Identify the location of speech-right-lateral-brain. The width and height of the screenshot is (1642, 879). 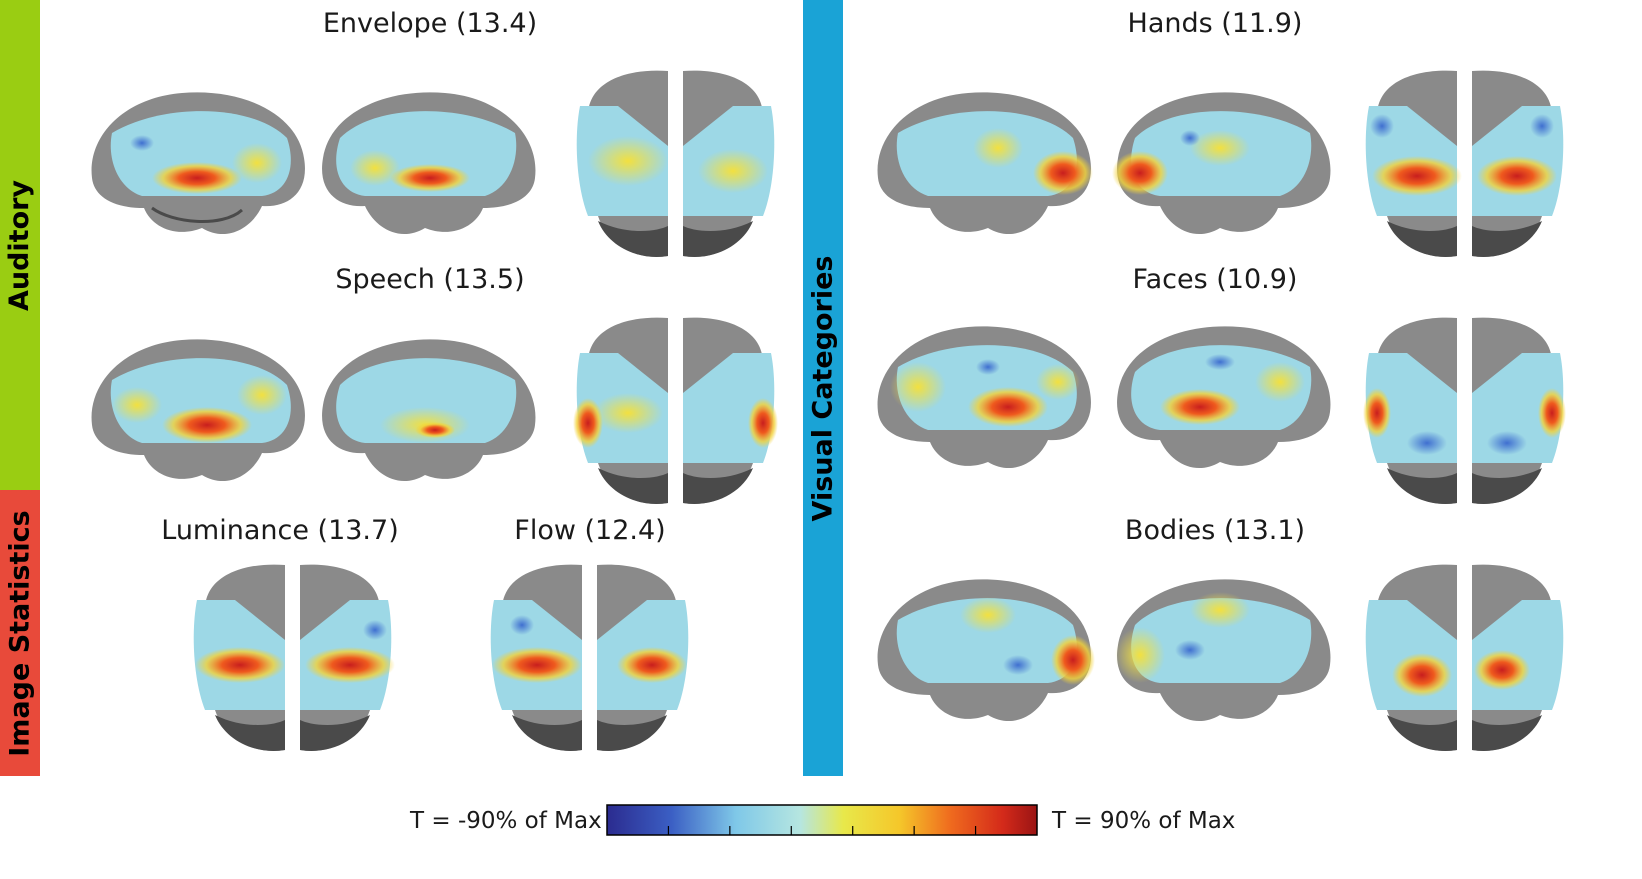
(429, 410).